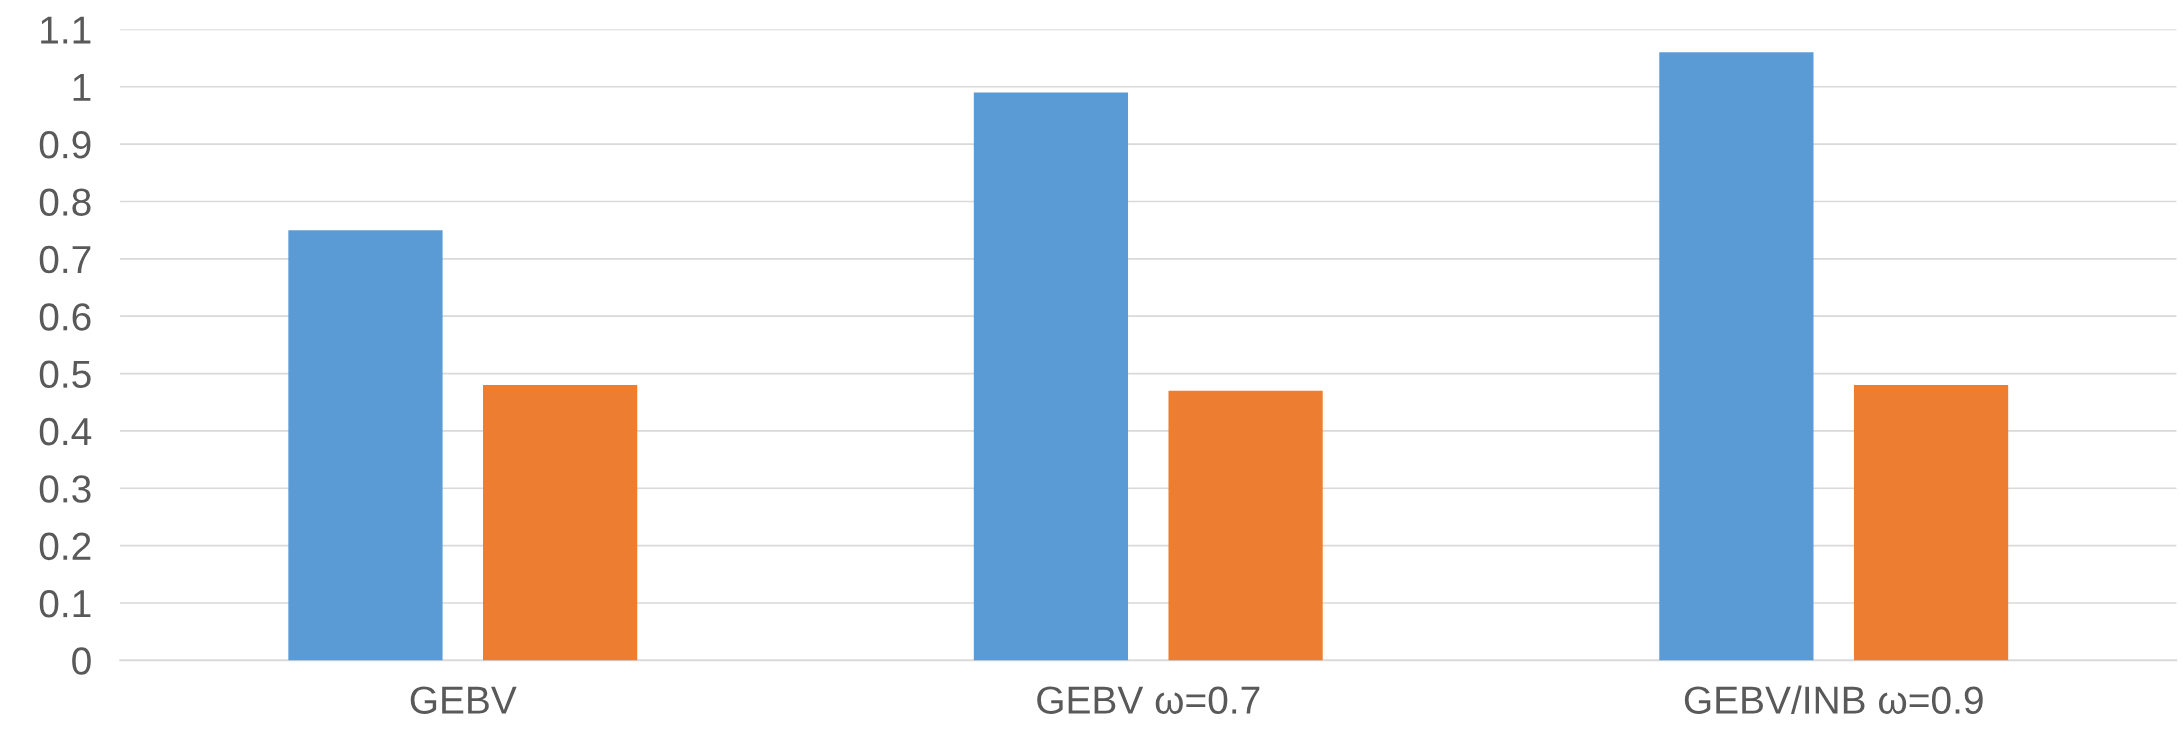  I want to click on y-tick-label: 0.2, so click(65, 546).